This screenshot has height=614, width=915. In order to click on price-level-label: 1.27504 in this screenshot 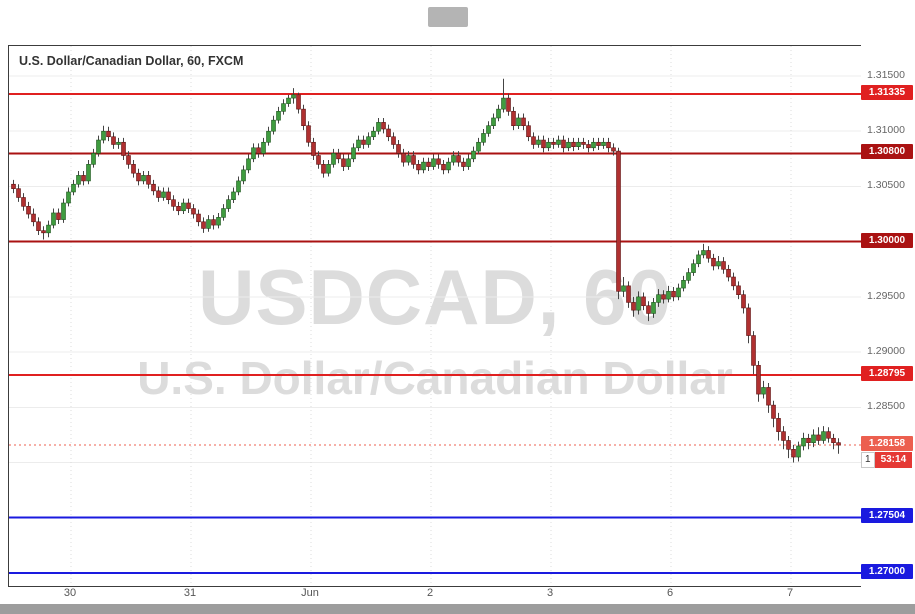, I will do `click(887, 516)`.